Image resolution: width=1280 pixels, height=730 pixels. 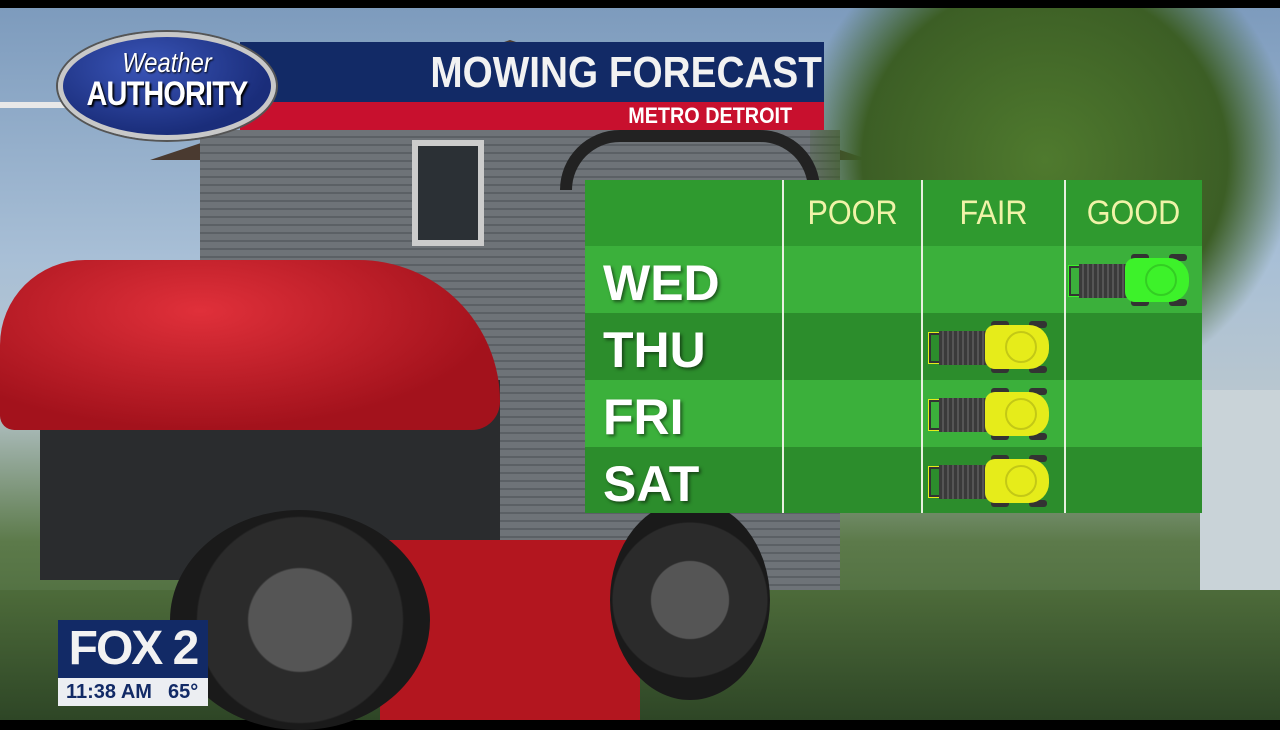 I want to click on current-time: 11:38 AM, so click(x=109, y=692).